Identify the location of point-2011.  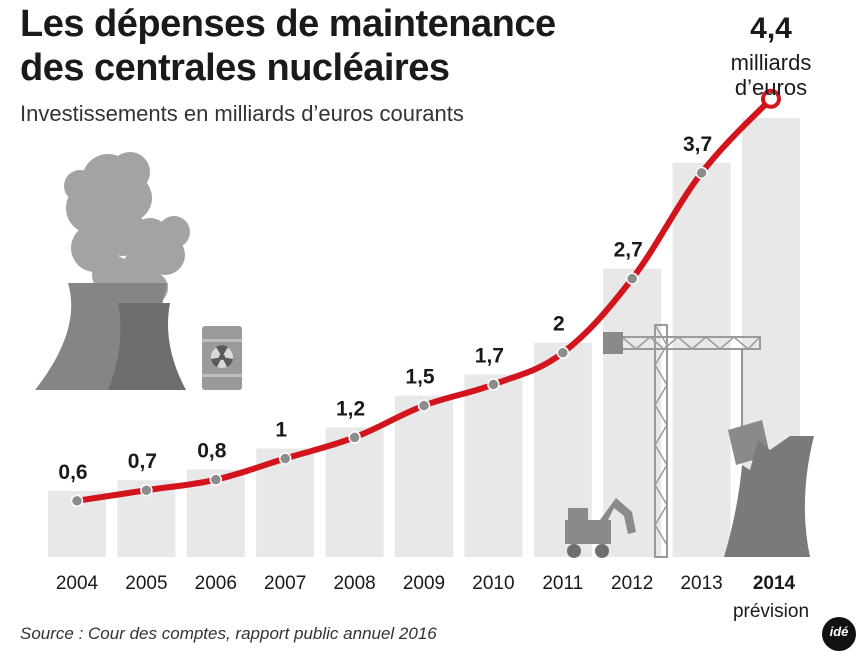
(563, 352).